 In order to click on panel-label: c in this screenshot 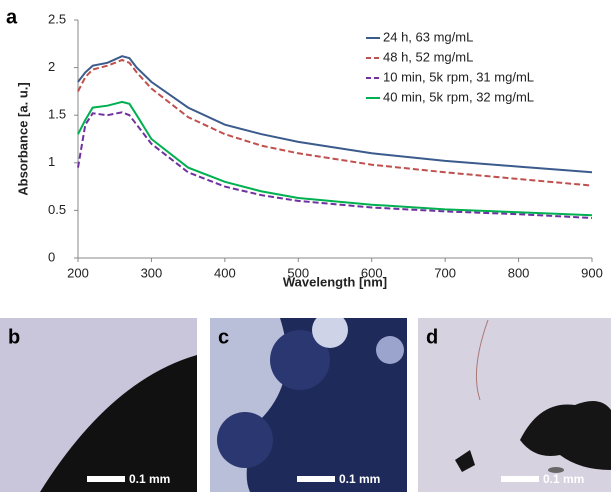, I will do `click(223, 337)`.